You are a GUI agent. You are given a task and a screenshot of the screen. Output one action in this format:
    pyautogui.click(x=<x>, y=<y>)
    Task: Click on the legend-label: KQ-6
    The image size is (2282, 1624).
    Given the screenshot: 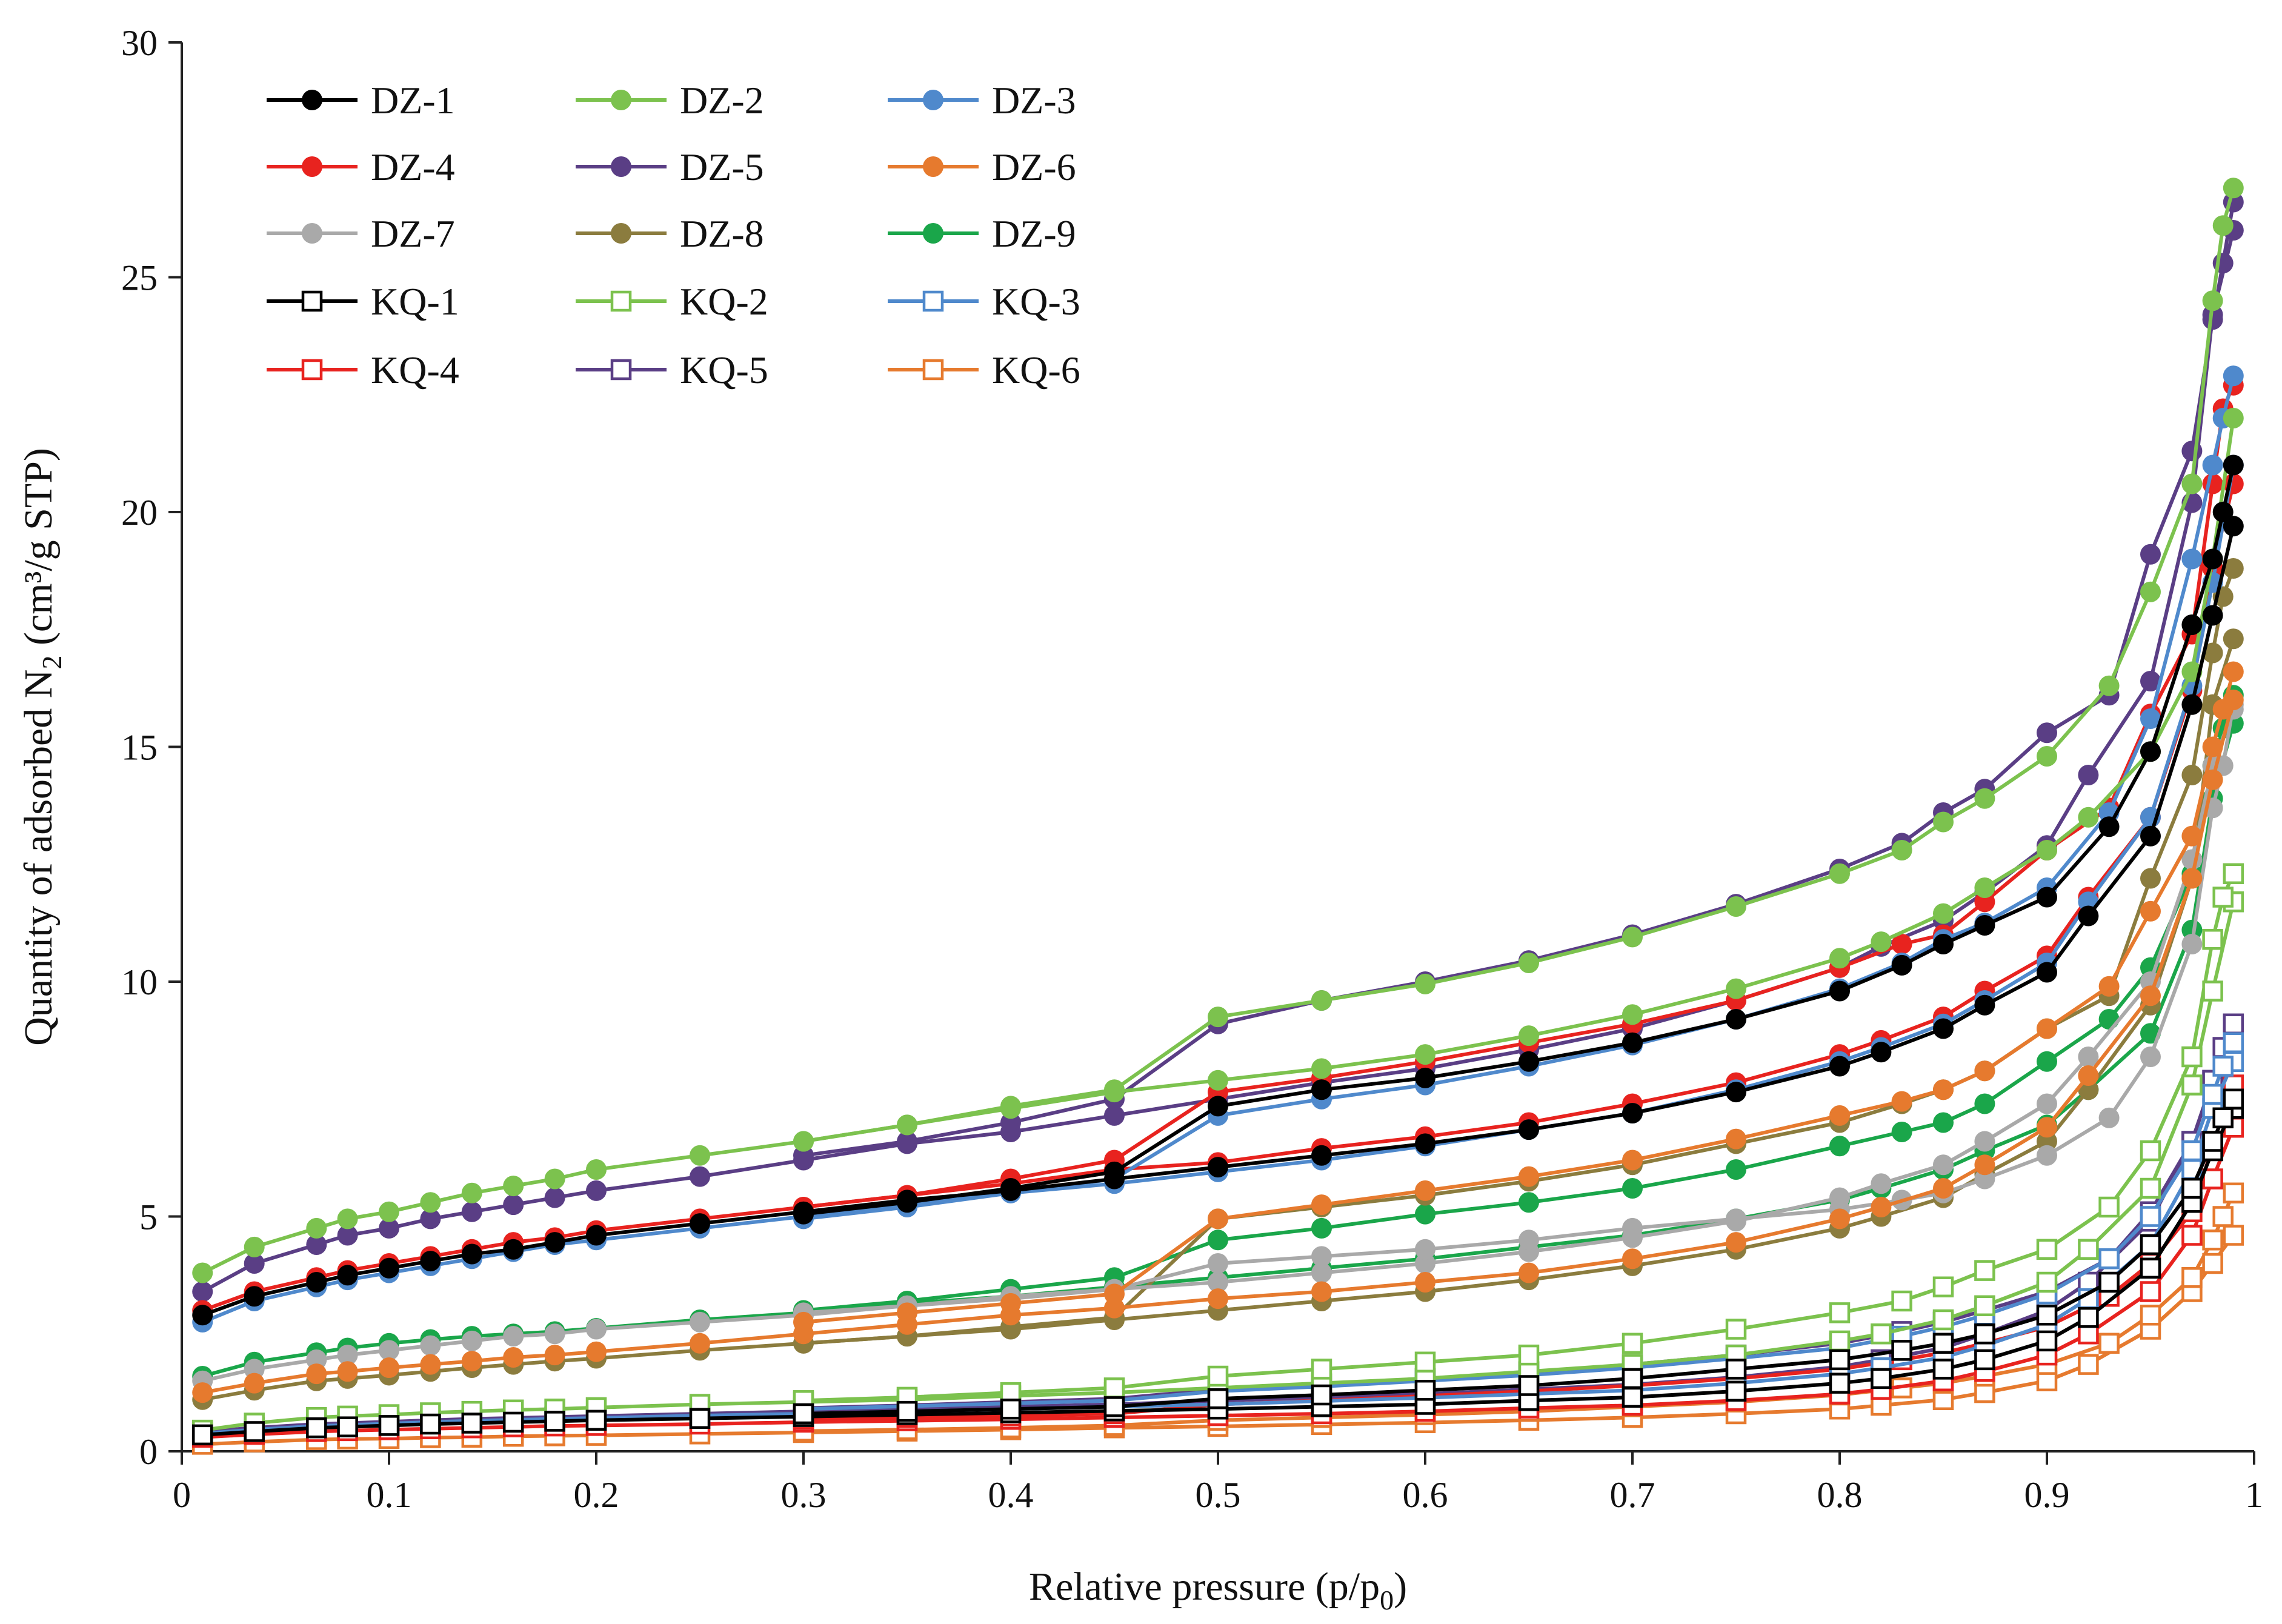 What is the action you would take?
    pyautogui.click(x=1036, y=370)
    